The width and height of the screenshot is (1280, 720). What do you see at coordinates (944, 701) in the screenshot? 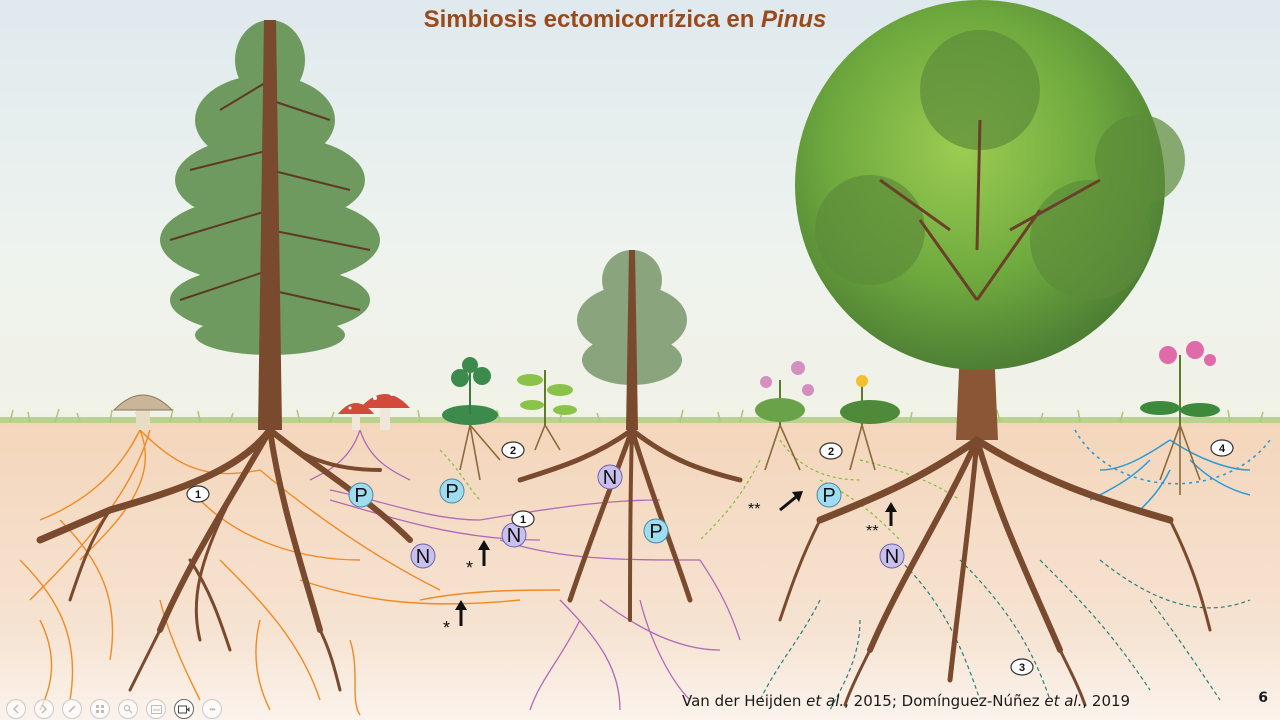
I see `citation-author-2: , 2015; Domínguez-Núñez` at bounding box center [944, 701].